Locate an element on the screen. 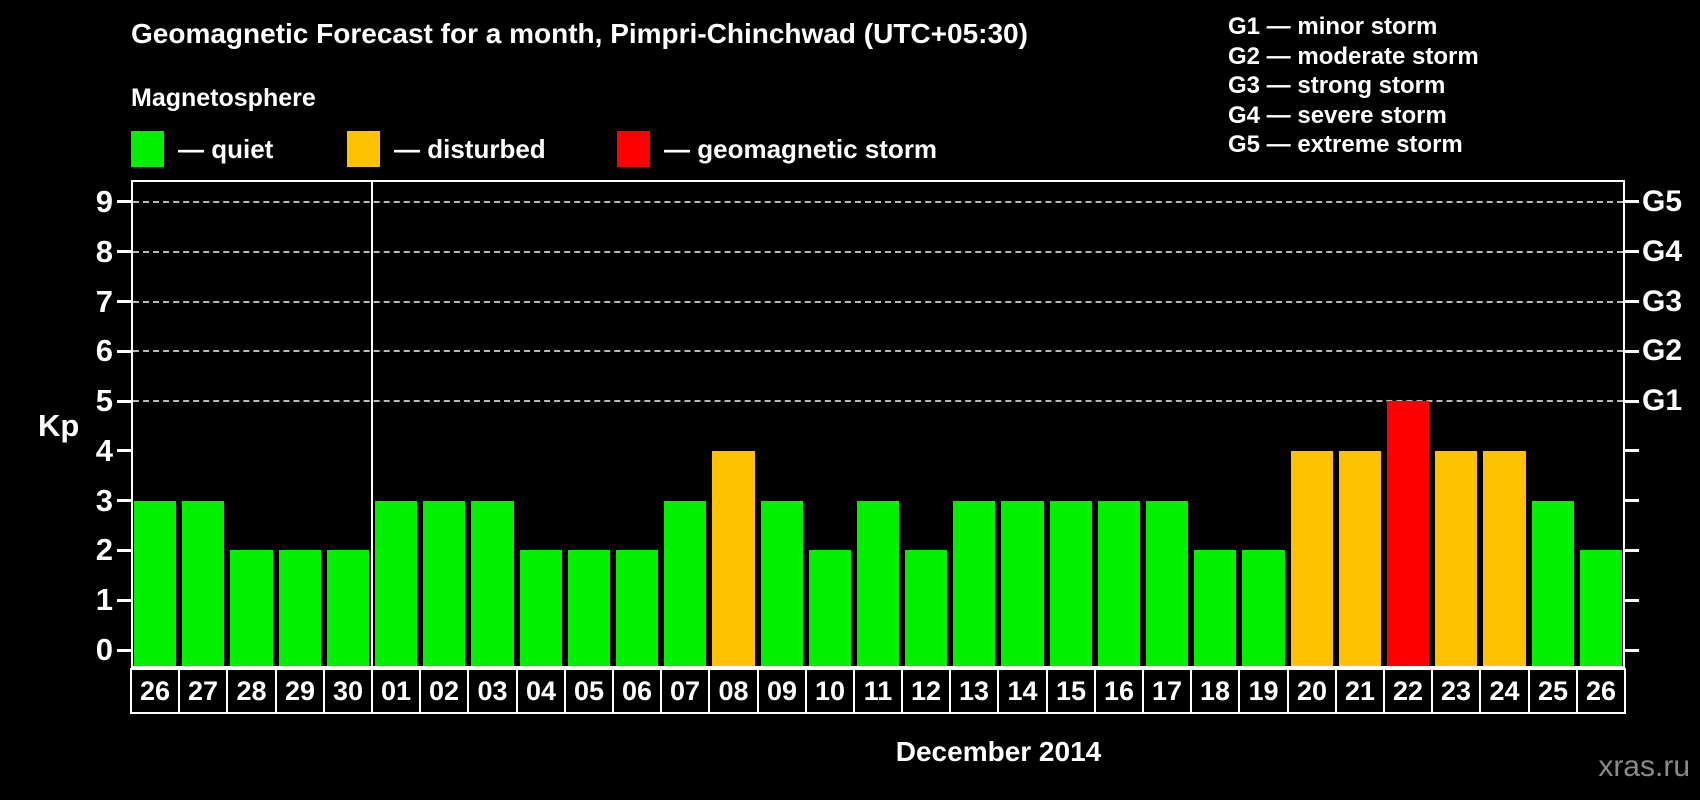 This screenshot has width=1700, height=800. day-label-cell: 12 is located at coordinates (926, 691).